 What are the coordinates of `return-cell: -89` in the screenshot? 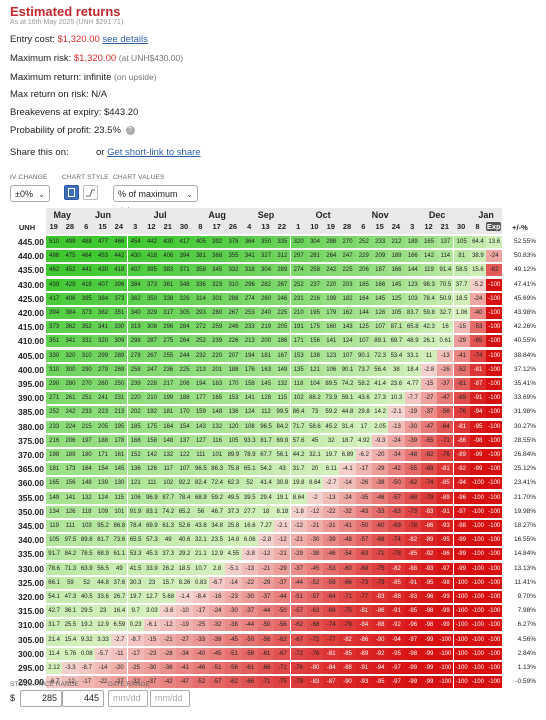 It's located at (445, 497).